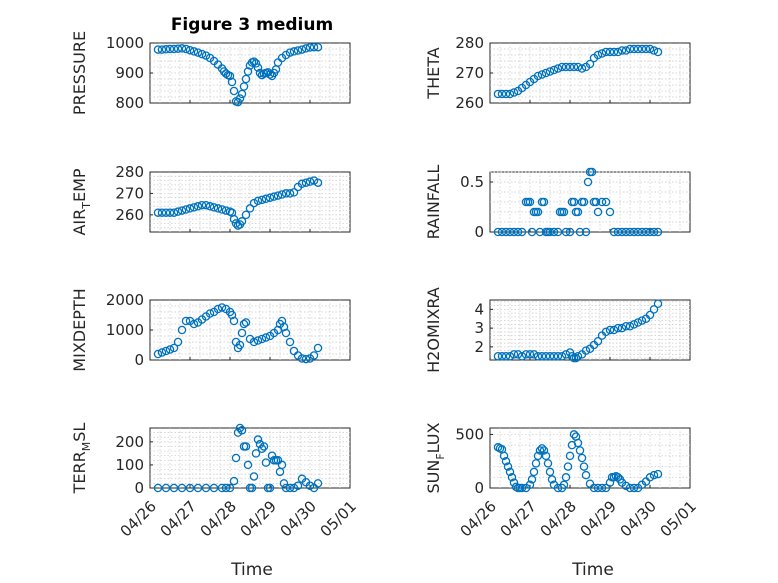 This screenshot has height=583, width=778. What do you see at coordinates (678, 518) in the screenshot?
I see `x-tick-label: 05/01` at bounding box center [678, 518].